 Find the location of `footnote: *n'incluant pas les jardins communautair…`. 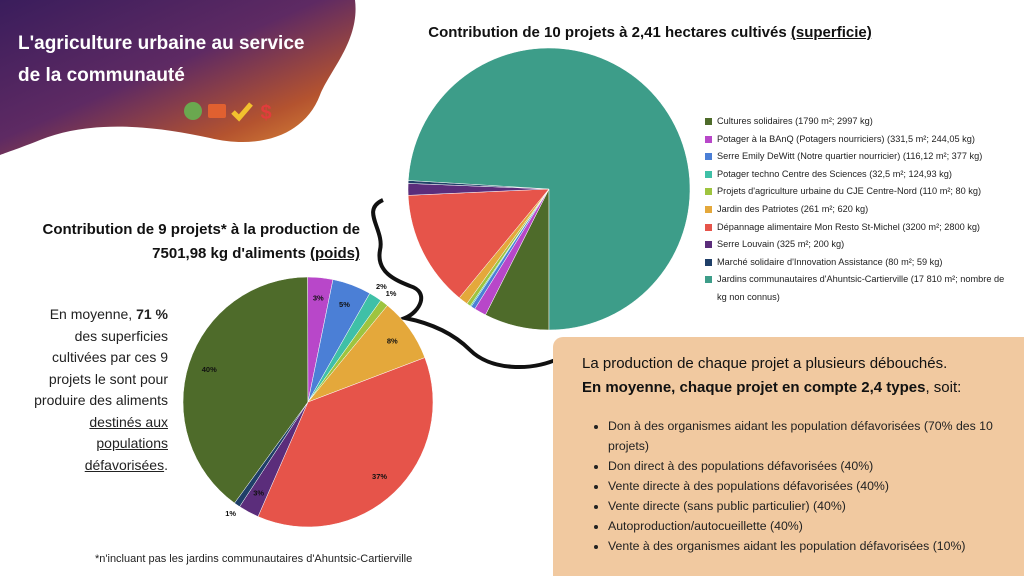

footnote: *n'incluant pas les jardins communautair… is located at coordinates (254, 559).